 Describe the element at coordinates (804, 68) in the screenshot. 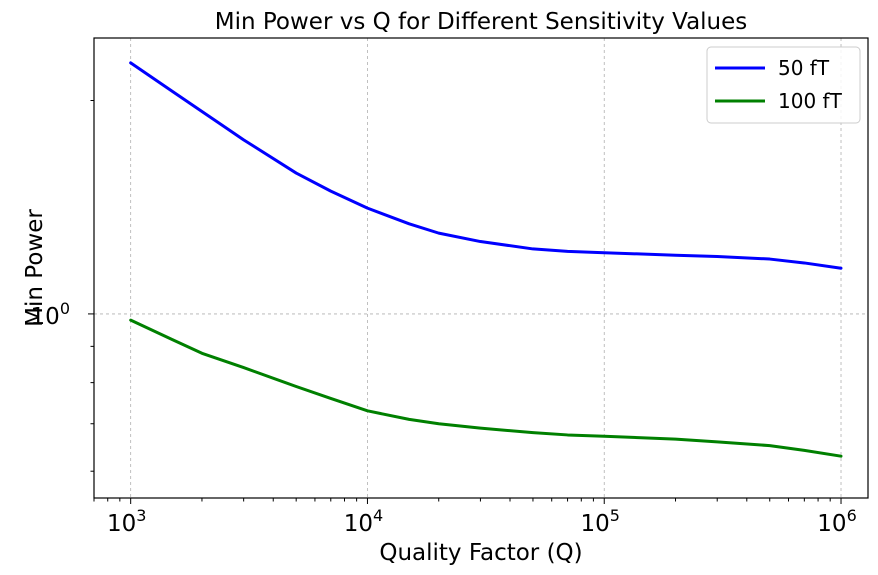

I see `legend-label: 50 fT` at that location.